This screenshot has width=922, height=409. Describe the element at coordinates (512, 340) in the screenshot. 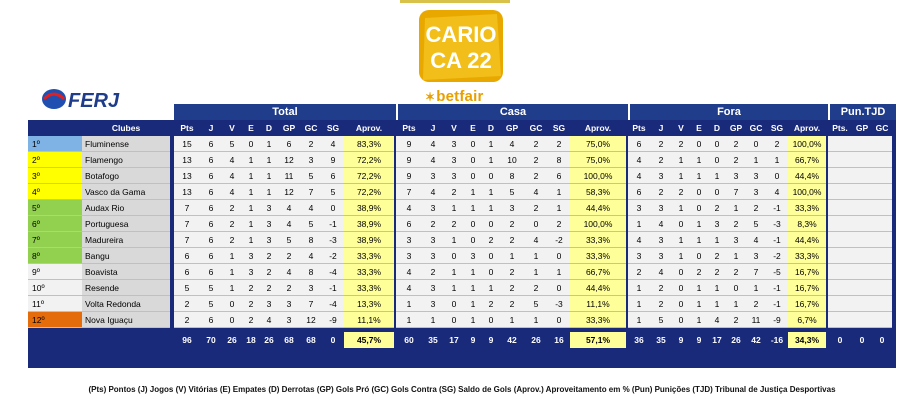

I see `total-casa-5: 42` at that location.